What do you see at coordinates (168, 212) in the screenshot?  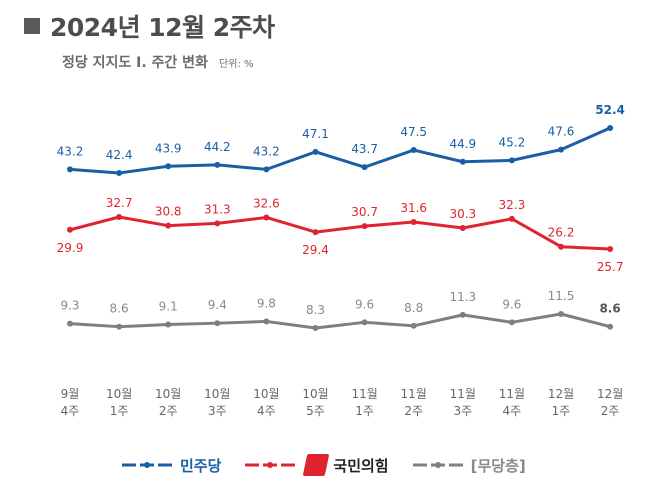 I see `data-label: 30.8` at bounding box center [168, 212].